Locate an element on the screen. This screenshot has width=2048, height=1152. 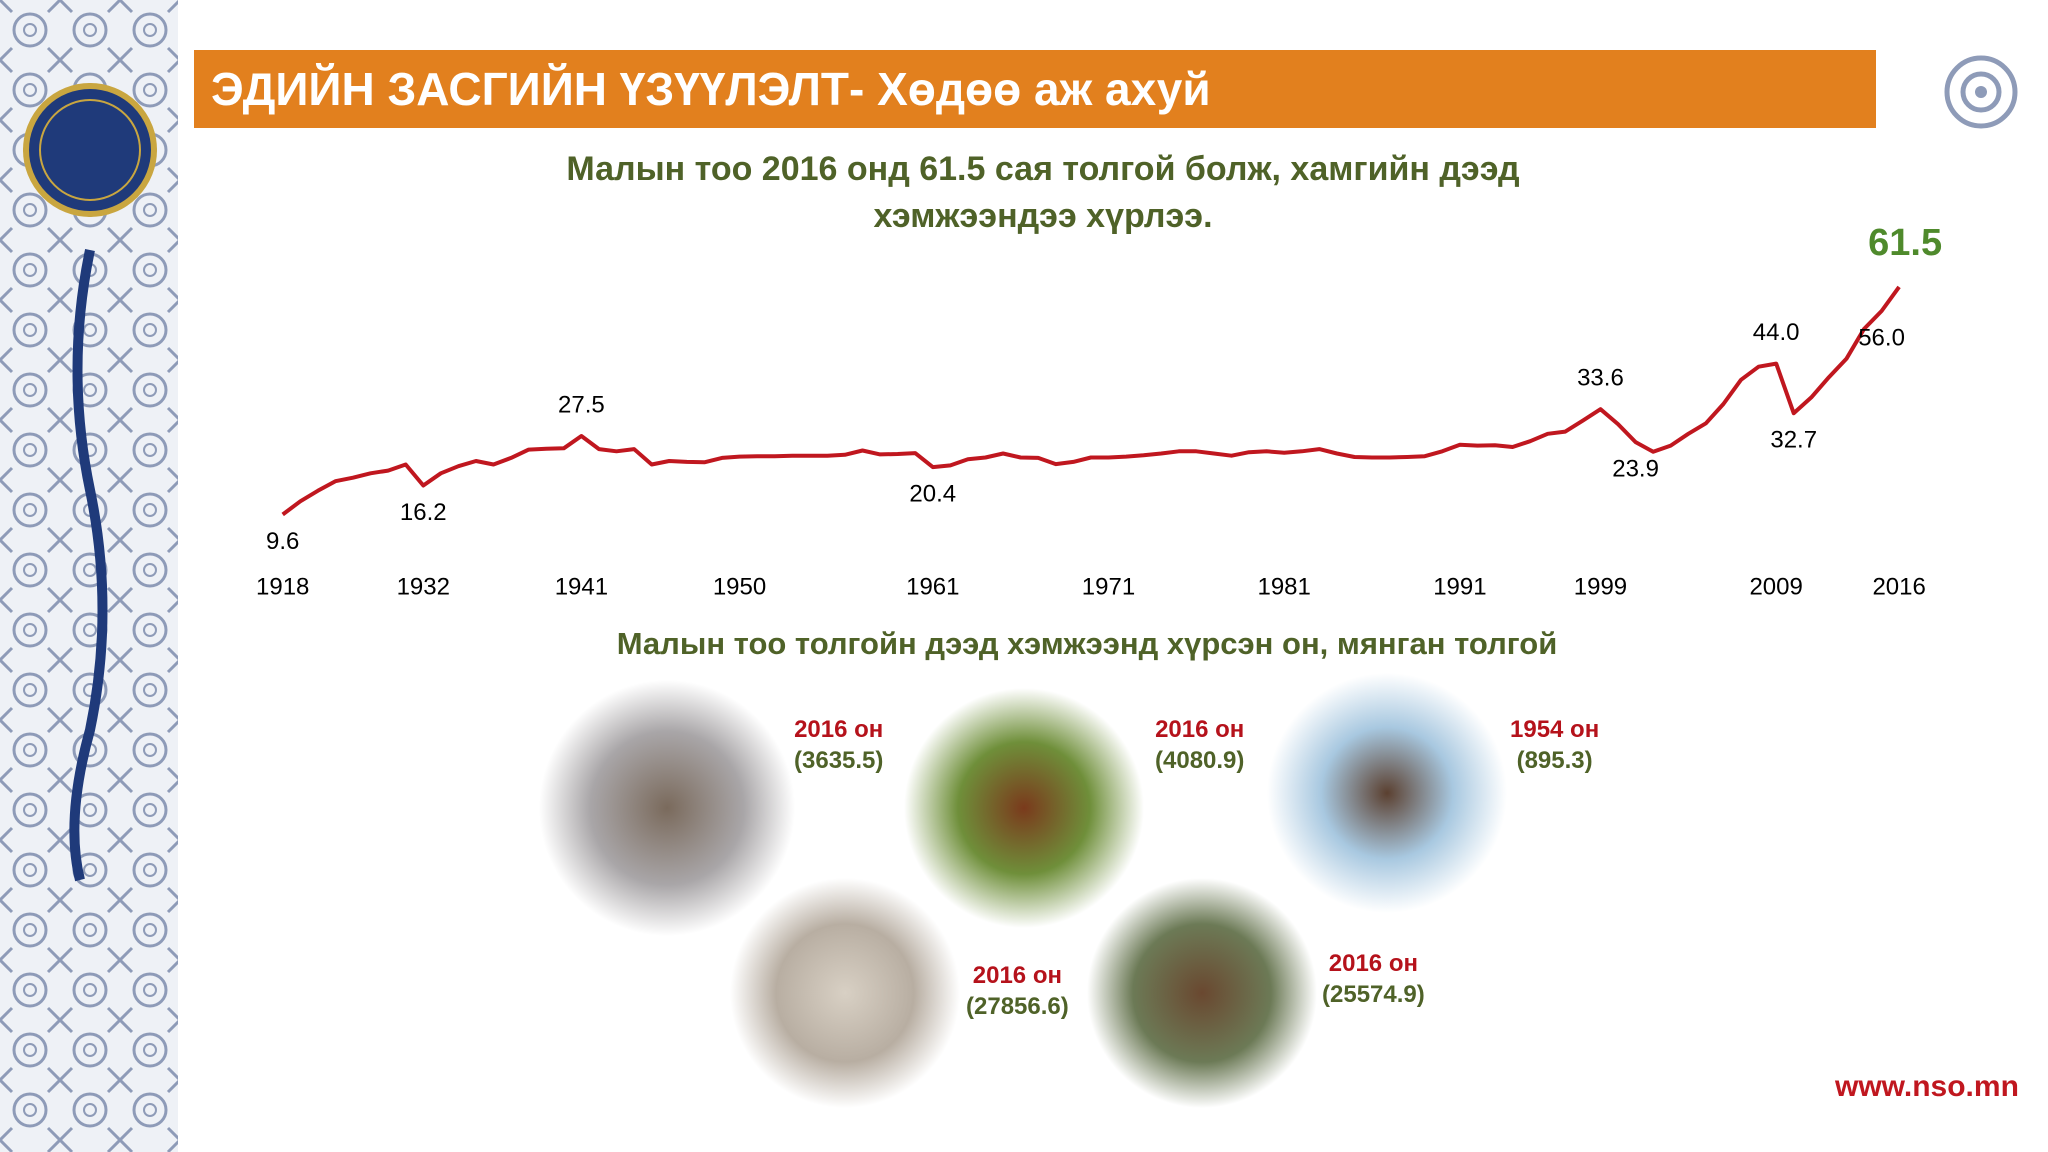
header-title: ЭДИЙН ЗАСГИЙН ҮЗҮҮЛЭЛТ- Хөдөө аж ахуй is located at coordinates (711, 89).